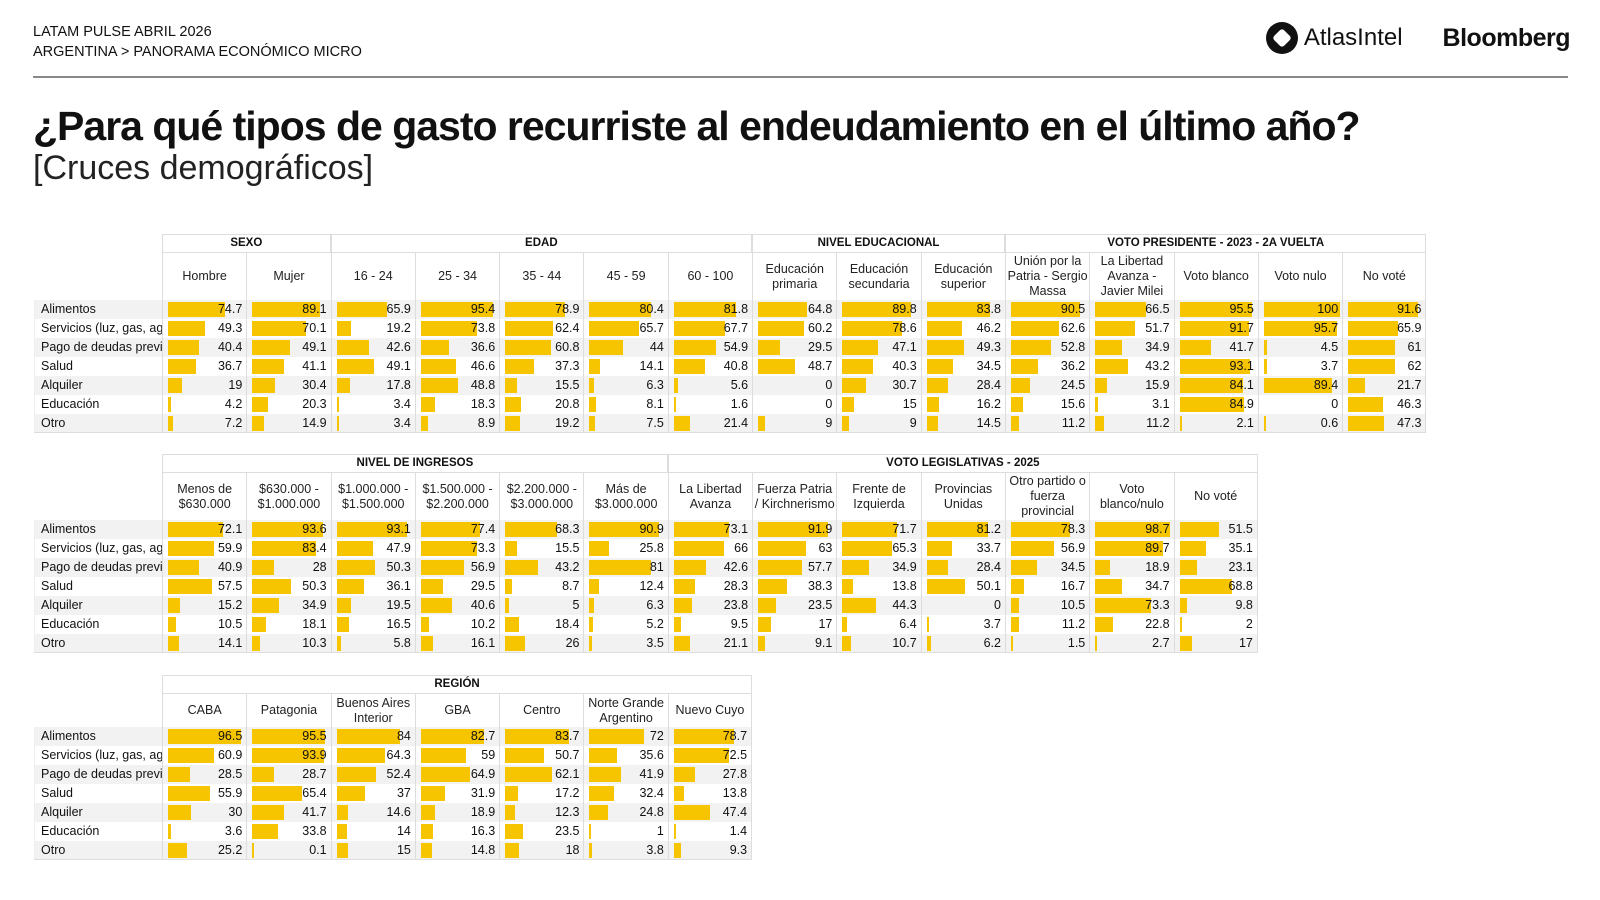 The image size is (1600, 900). I want to click on cell-value: 72, so click(656, 736).